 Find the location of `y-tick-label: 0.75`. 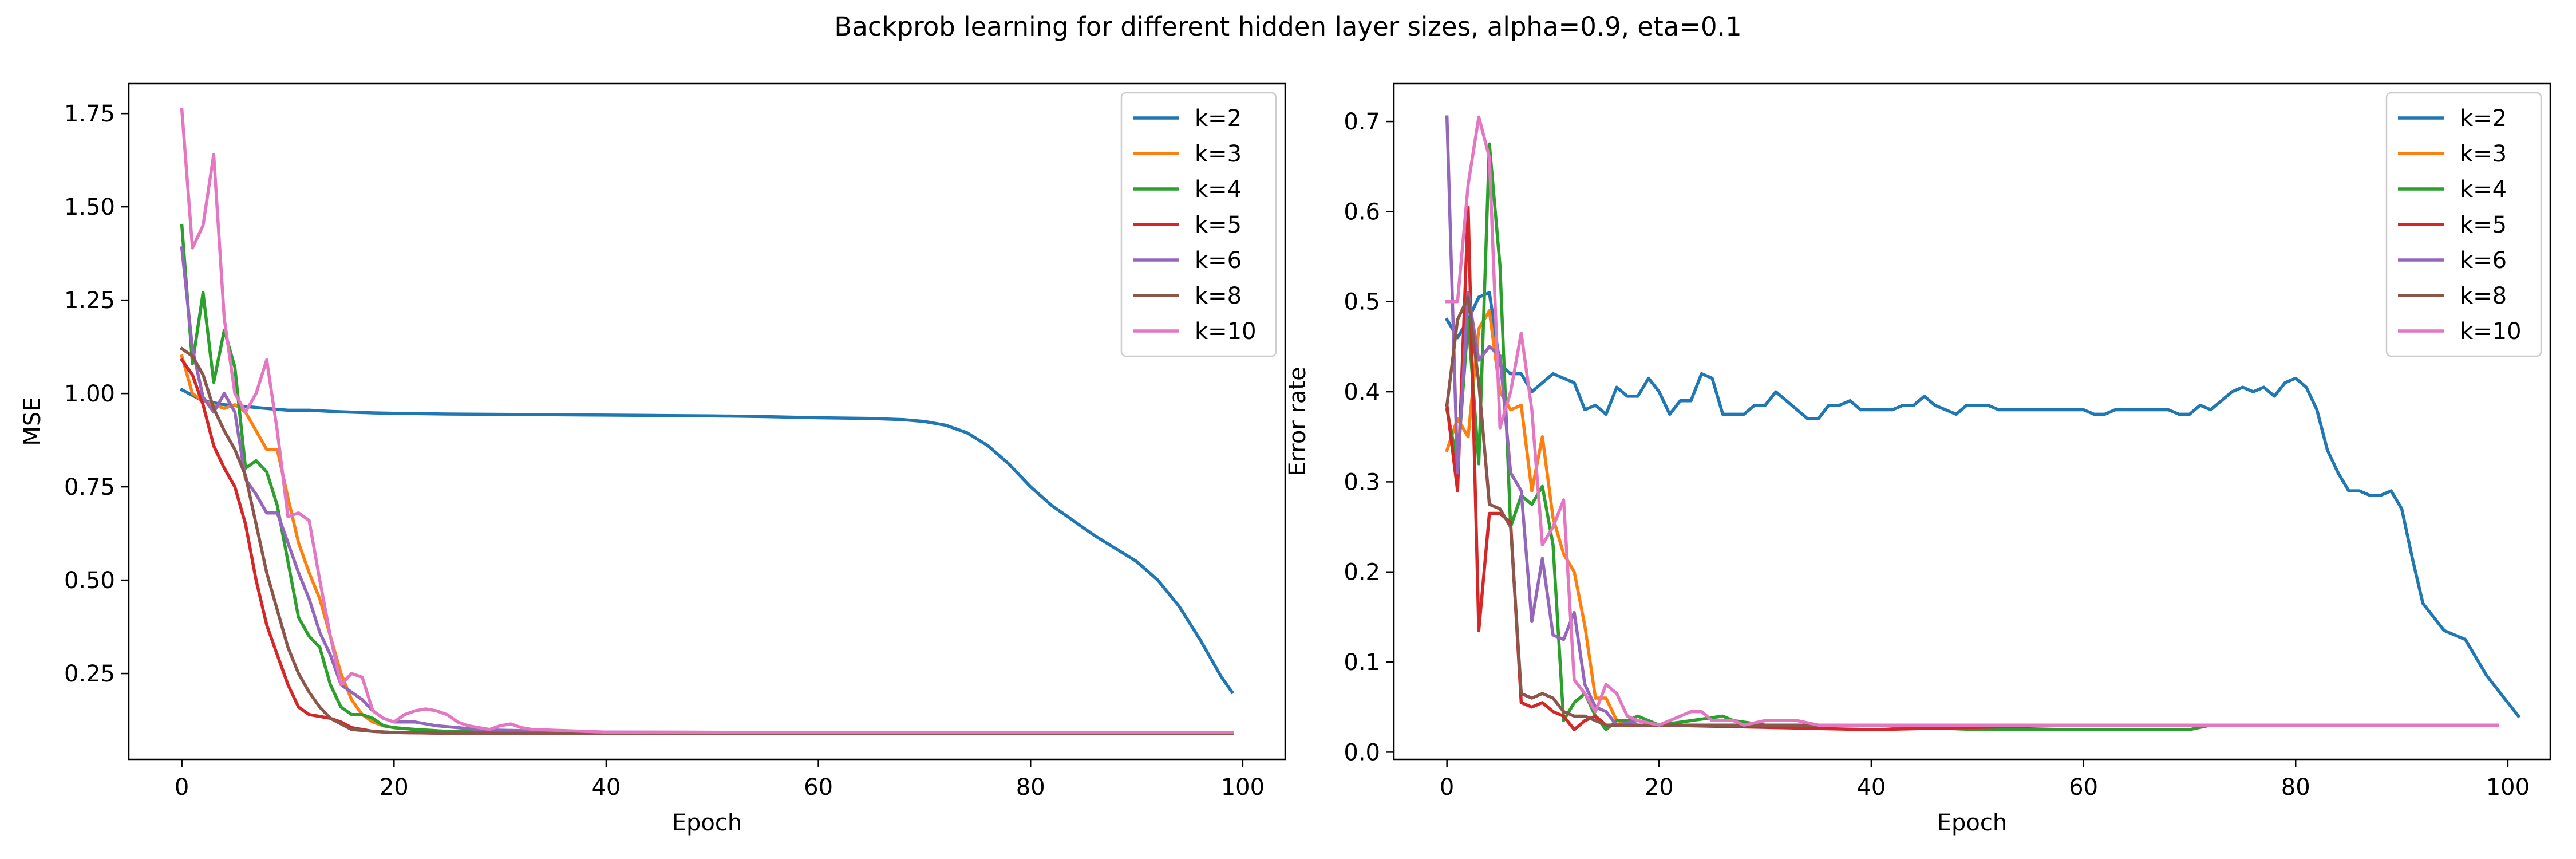

y-tick-label: 0.75 is located at coordinates (89, 487).